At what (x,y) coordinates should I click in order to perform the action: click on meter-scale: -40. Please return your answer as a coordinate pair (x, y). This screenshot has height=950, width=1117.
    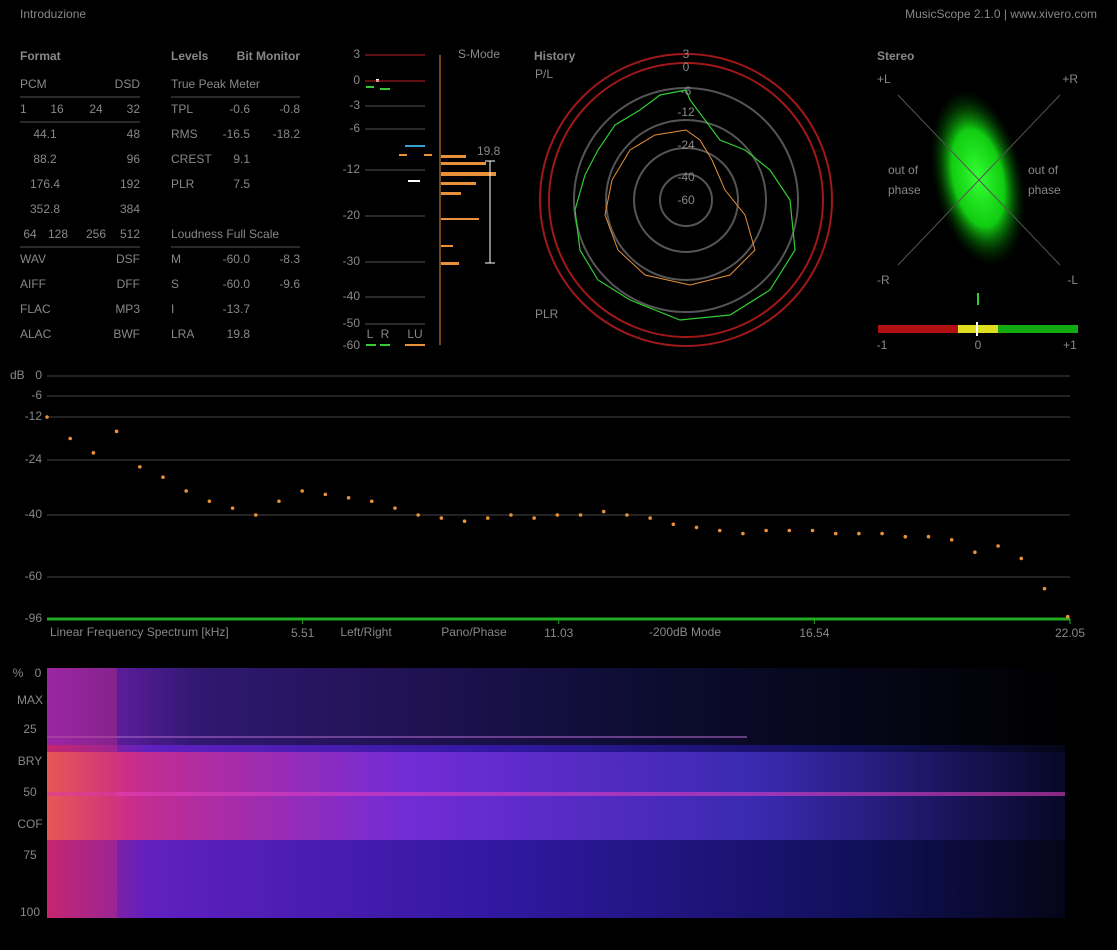
    Looking at the image, I should click on (352, 296).